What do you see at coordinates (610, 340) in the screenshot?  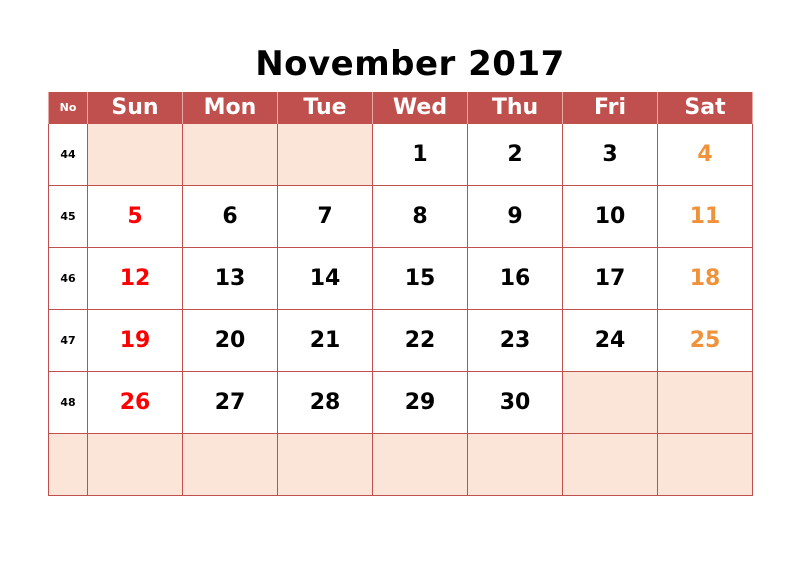 I see `day-cell: 24` at bounding box center [610, 340].